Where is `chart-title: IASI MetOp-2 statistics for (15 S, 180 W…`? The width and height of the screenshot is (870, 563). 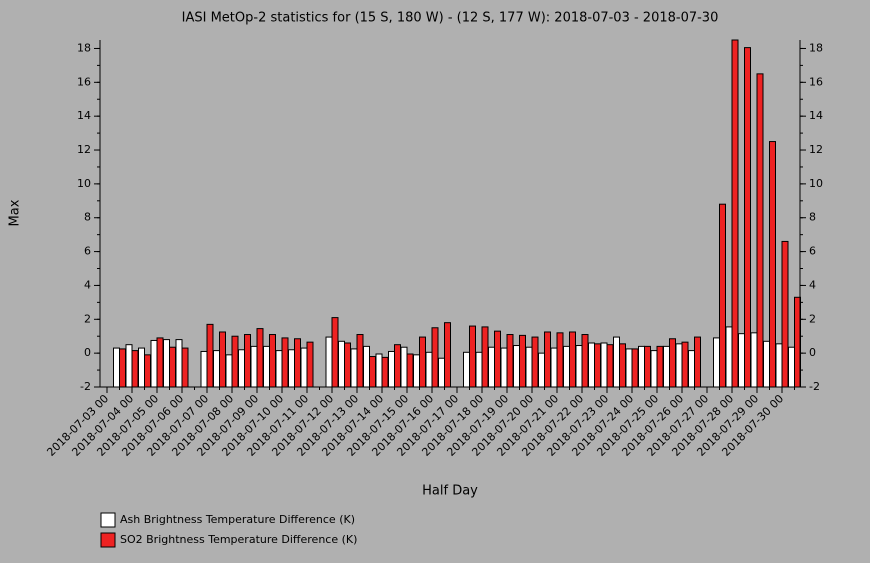
chart-title: IASI MetOp-2 statistics for (15 S, 180 W… is located at coordinates (450, 18).